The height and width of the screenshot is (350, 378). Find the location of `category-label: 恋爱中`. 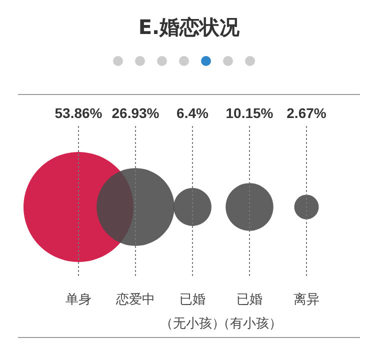

category-label: 恋爱中 is located at coordinates (135, 300).